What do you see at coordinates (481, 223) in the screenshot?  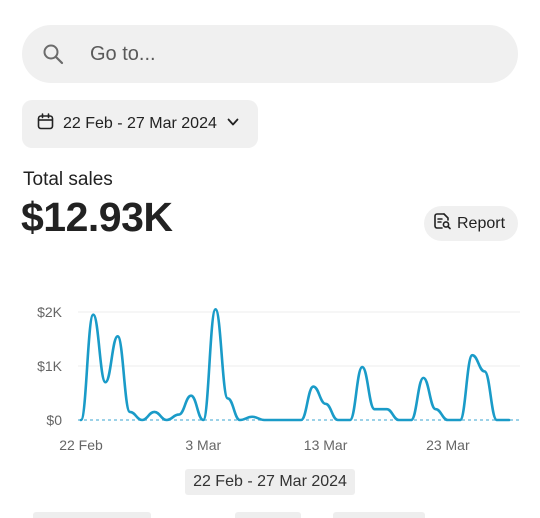 I see `report-button-label: Report` at bounding box center [481, 223].